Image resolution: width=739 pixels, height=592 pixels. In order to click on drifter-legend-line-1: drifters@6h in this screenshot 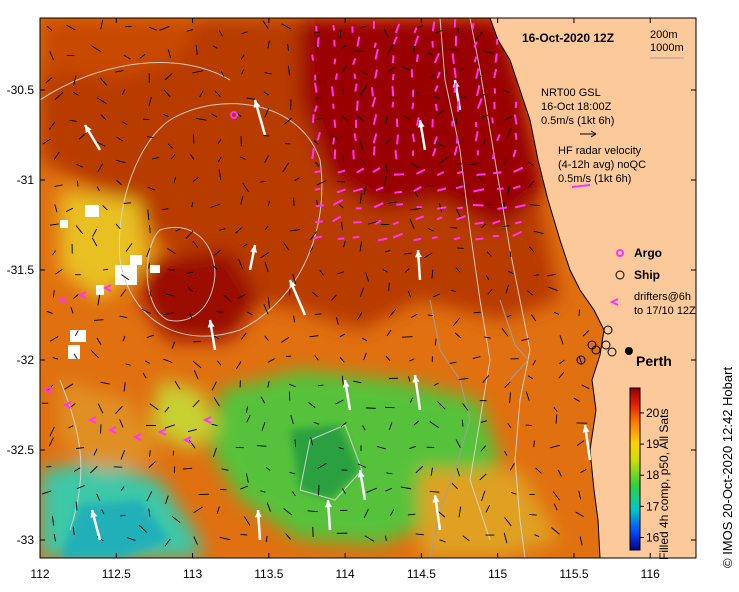, I will do `click(662, 297)`.